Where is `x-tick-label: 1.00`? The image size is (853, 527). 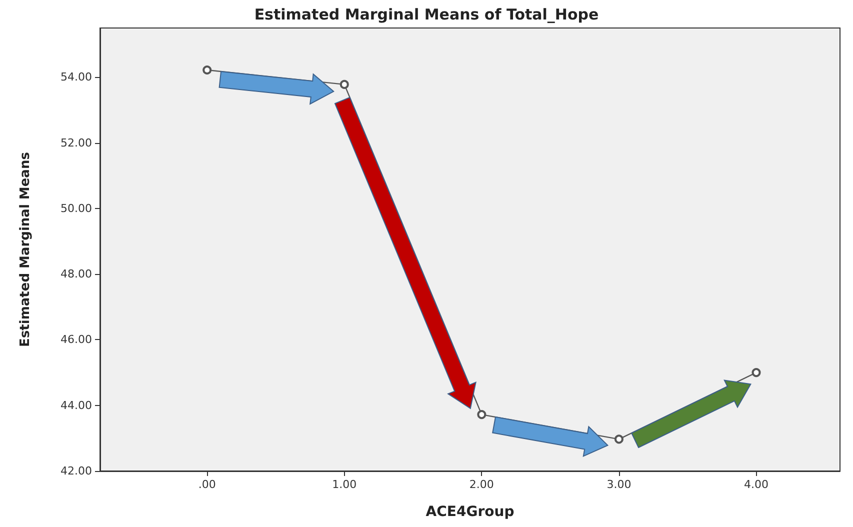
x-tick-label: 1.00 is located at coordinates (344, 484).